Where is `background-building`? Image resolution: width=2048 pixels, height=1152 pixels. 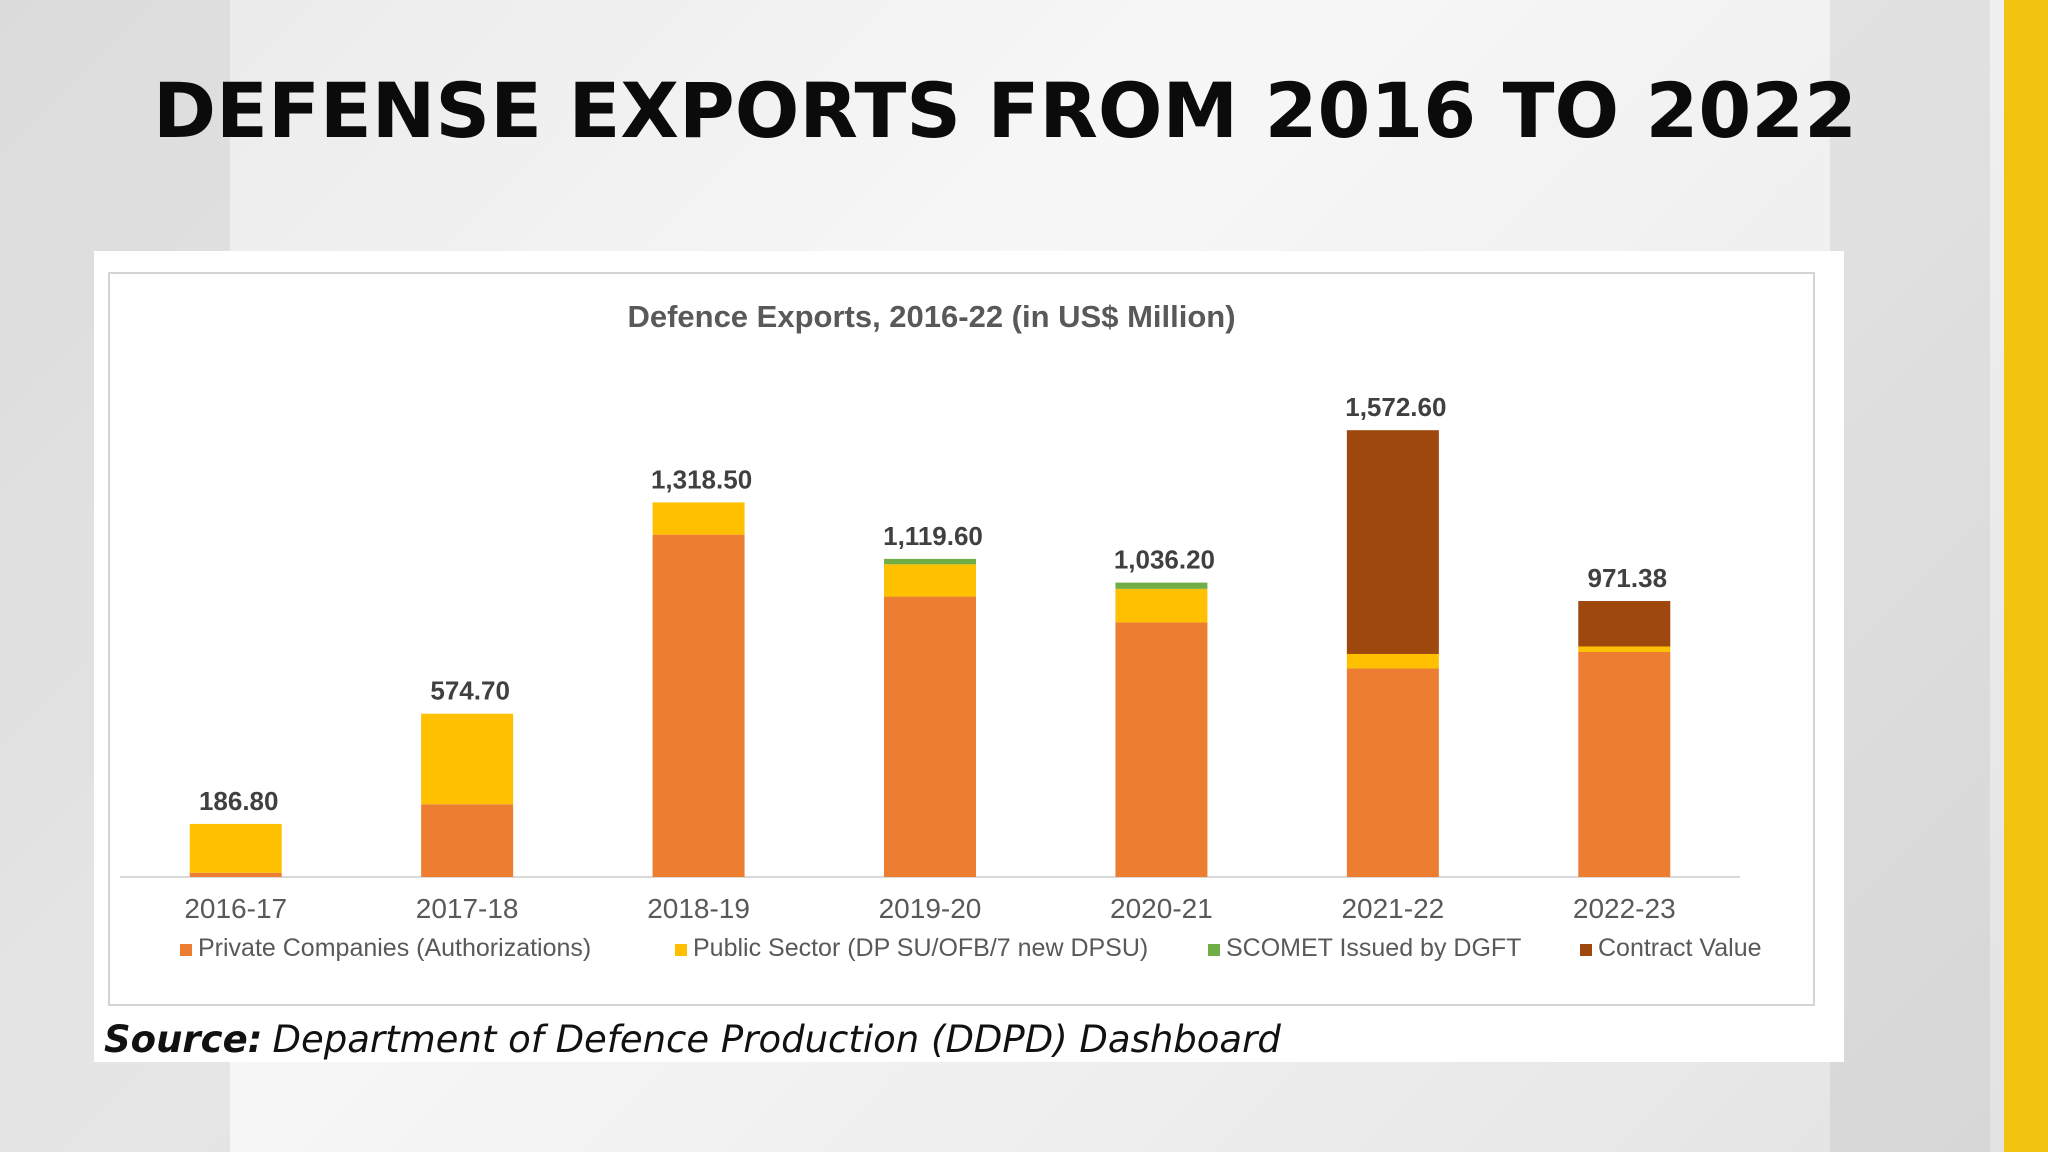
background-building is located at coordinates (1910, 576).